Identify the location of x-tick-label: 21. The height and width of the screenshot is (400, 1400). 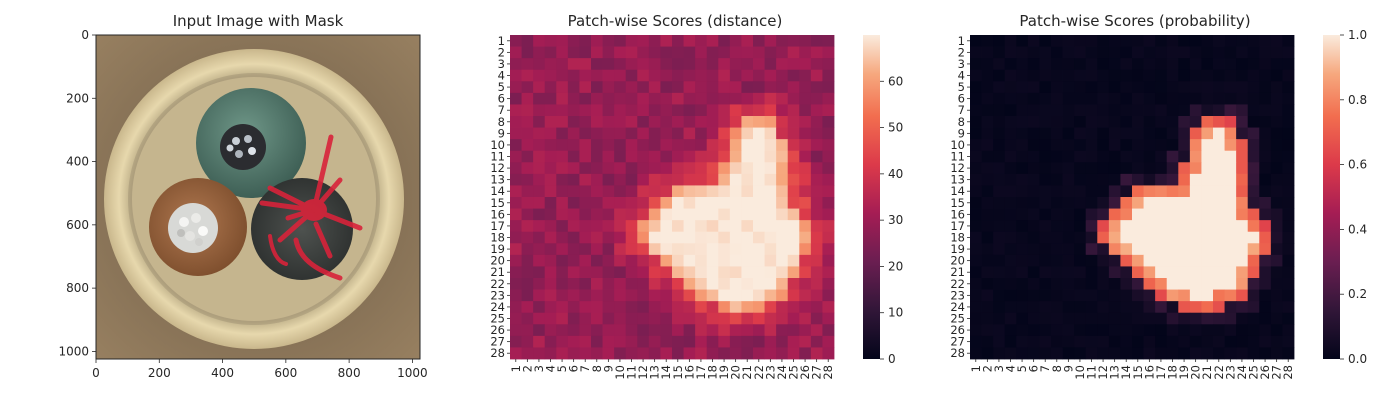
(1207, 372).